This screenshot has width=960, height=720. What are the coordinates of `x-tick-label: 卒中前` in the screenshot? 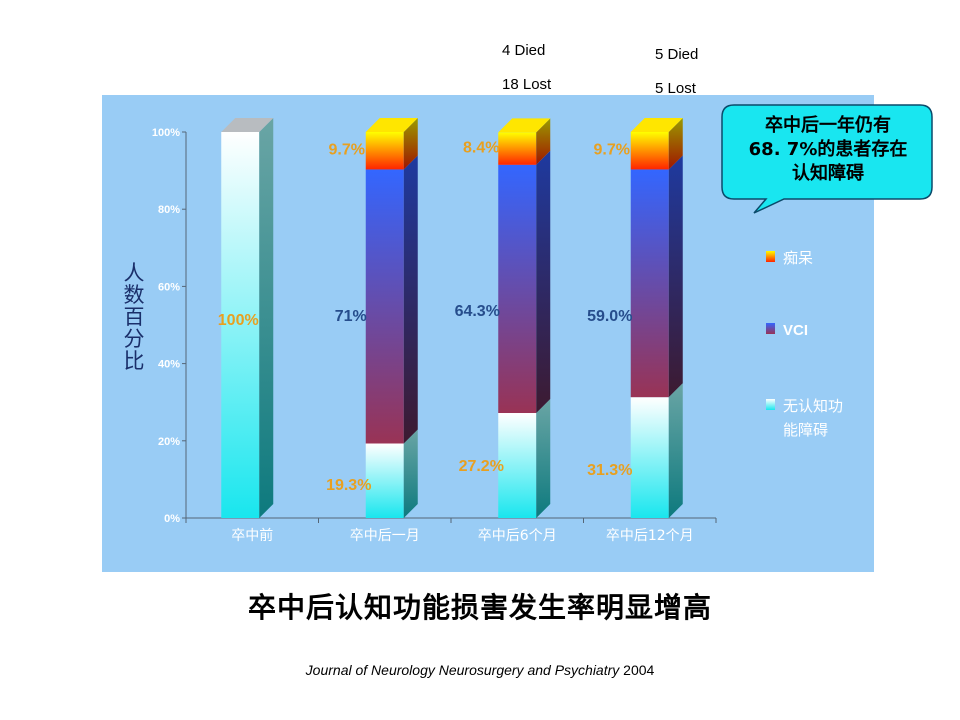 It's located at (252, 535).